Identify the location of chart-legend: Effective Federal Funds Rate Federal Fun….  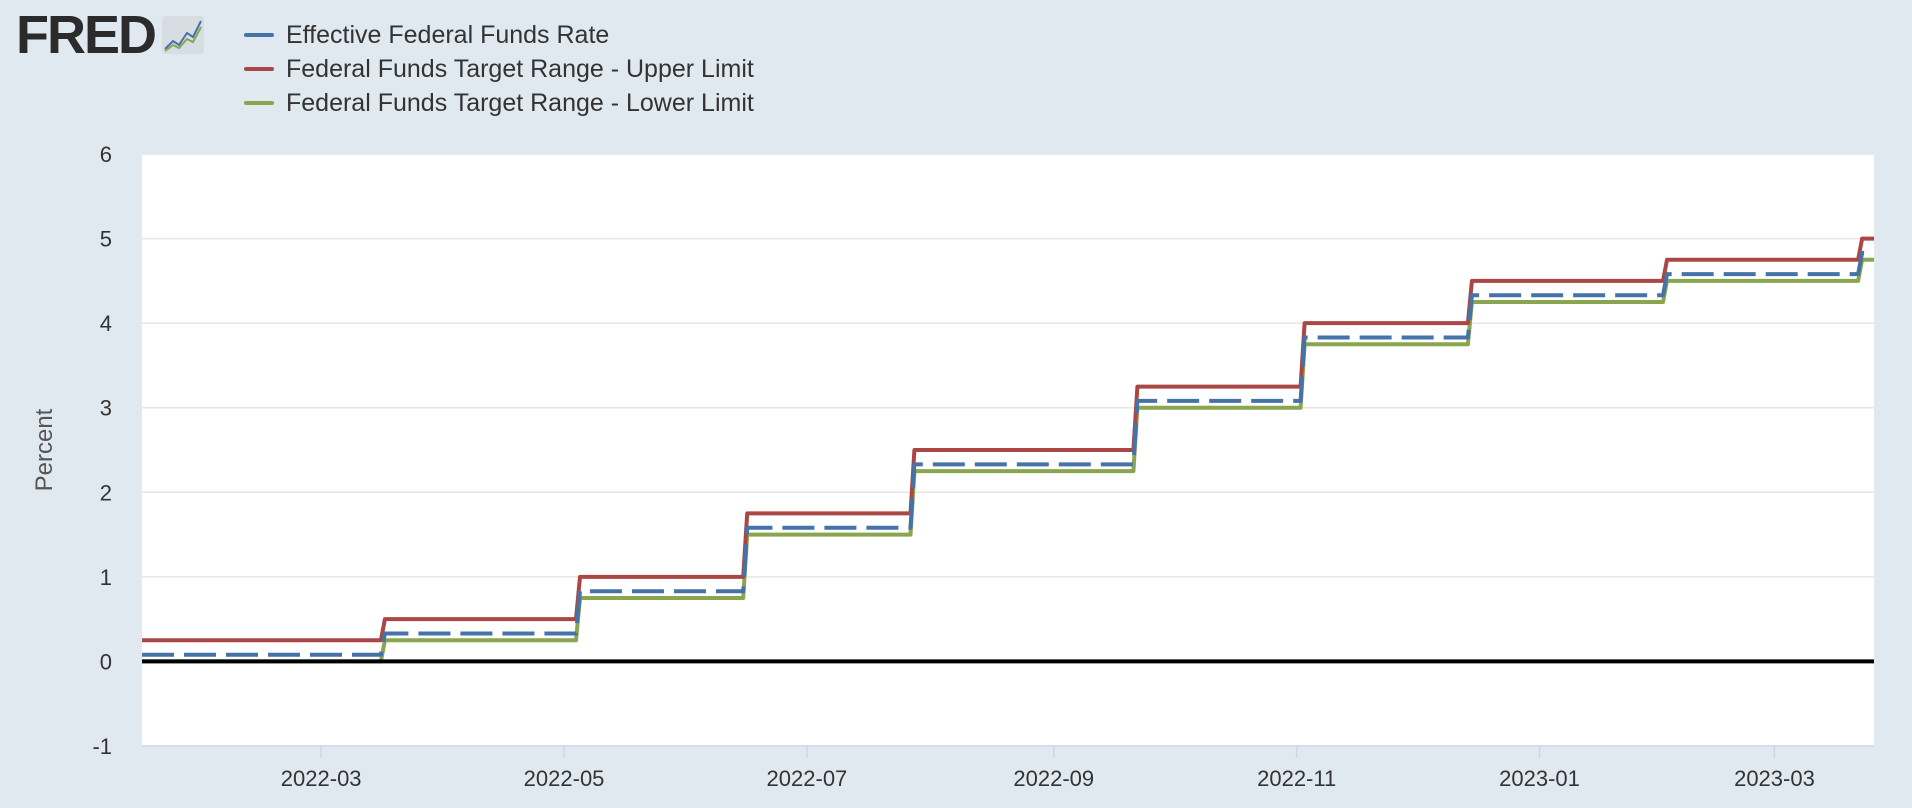
(499, 69).